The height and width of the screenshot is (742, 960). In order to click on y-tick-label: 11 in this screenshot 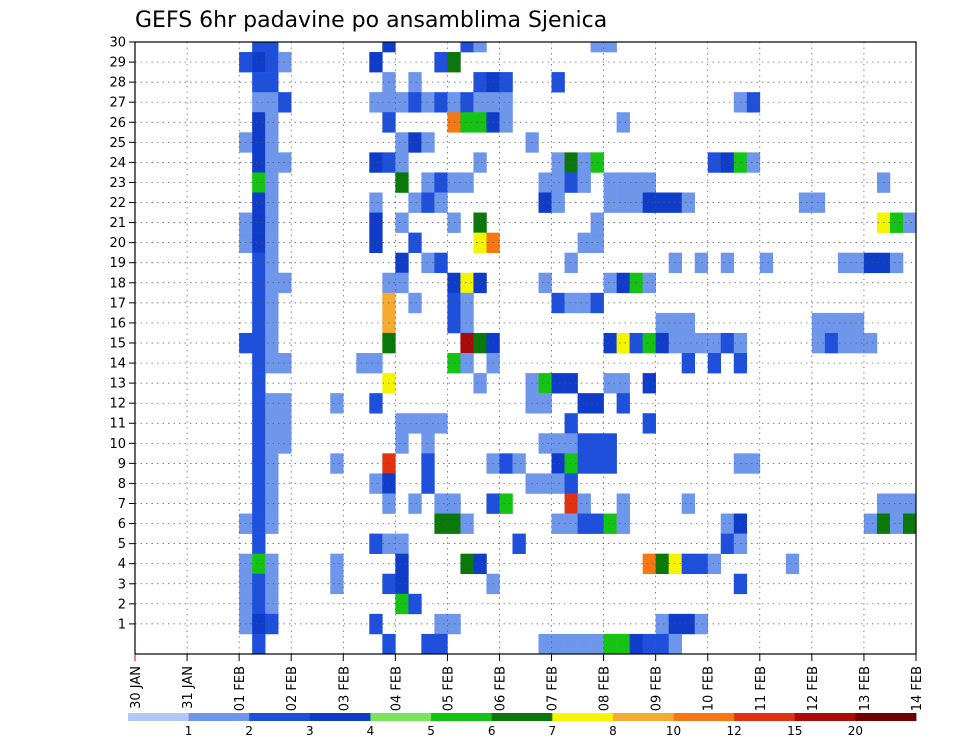, I will do `click(117, 424)`.